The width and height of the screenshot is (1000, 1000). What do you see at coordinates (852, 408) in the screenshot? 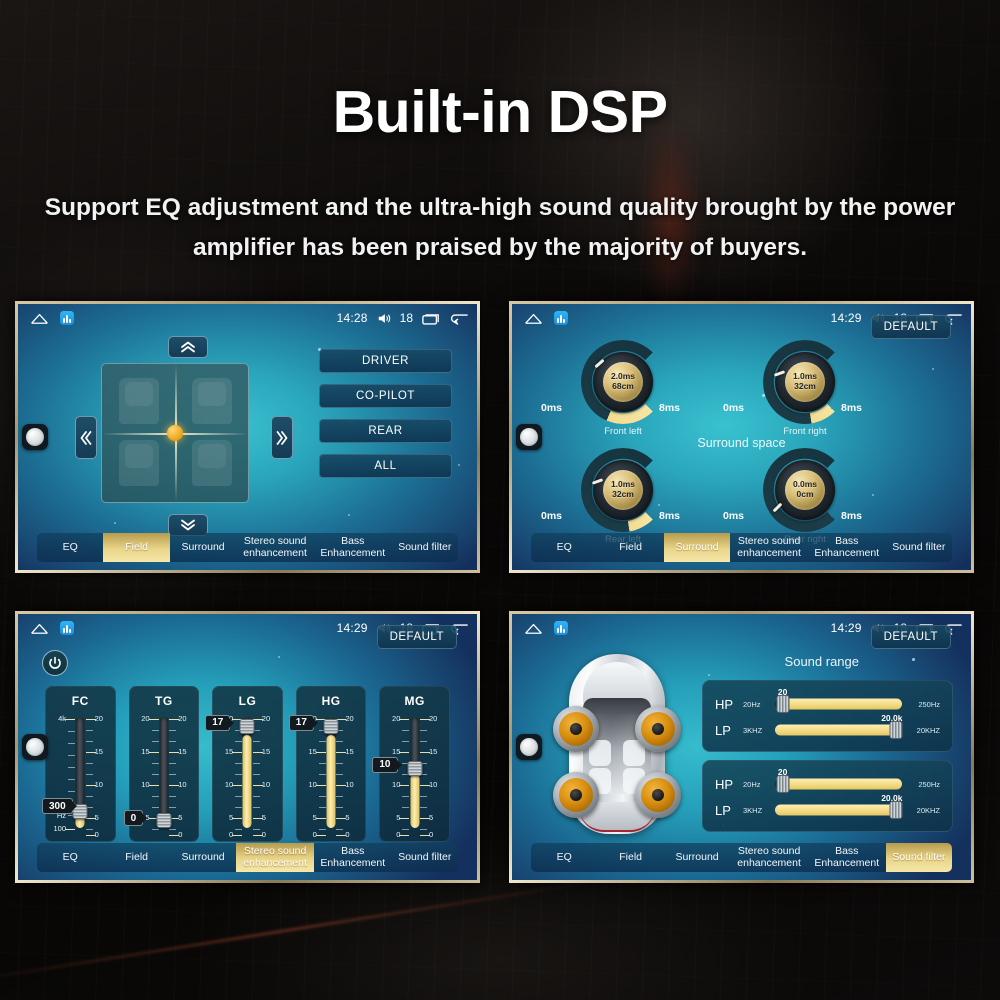
I see `knob-max-label: 8ms` at bounding box center [852, 408].